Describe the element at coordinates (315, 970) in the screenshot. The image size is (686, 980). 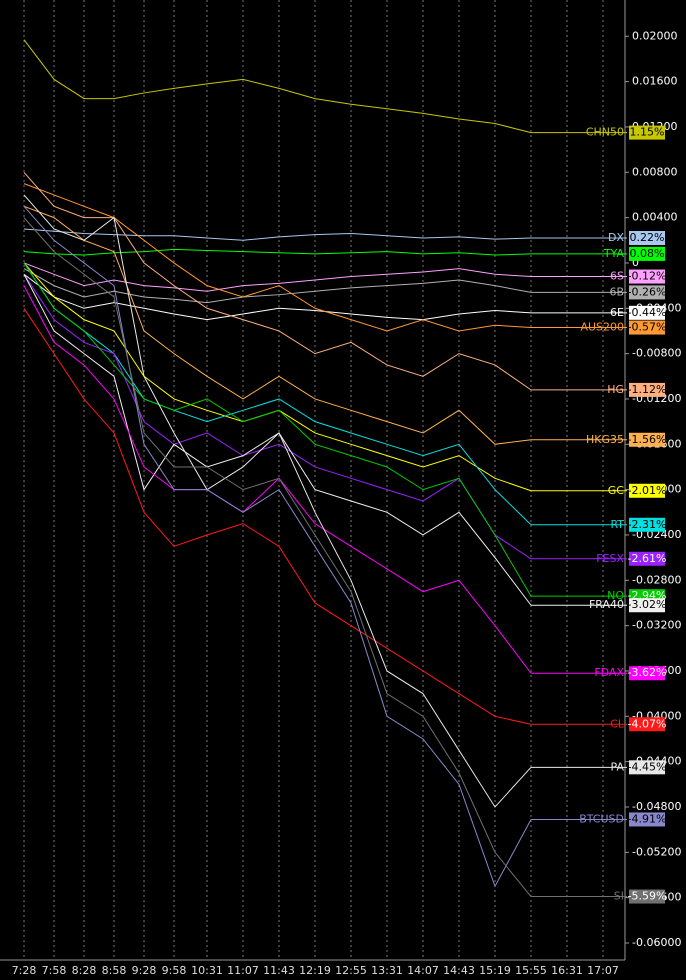
I see `x-tick-label: 12:19` at that location.